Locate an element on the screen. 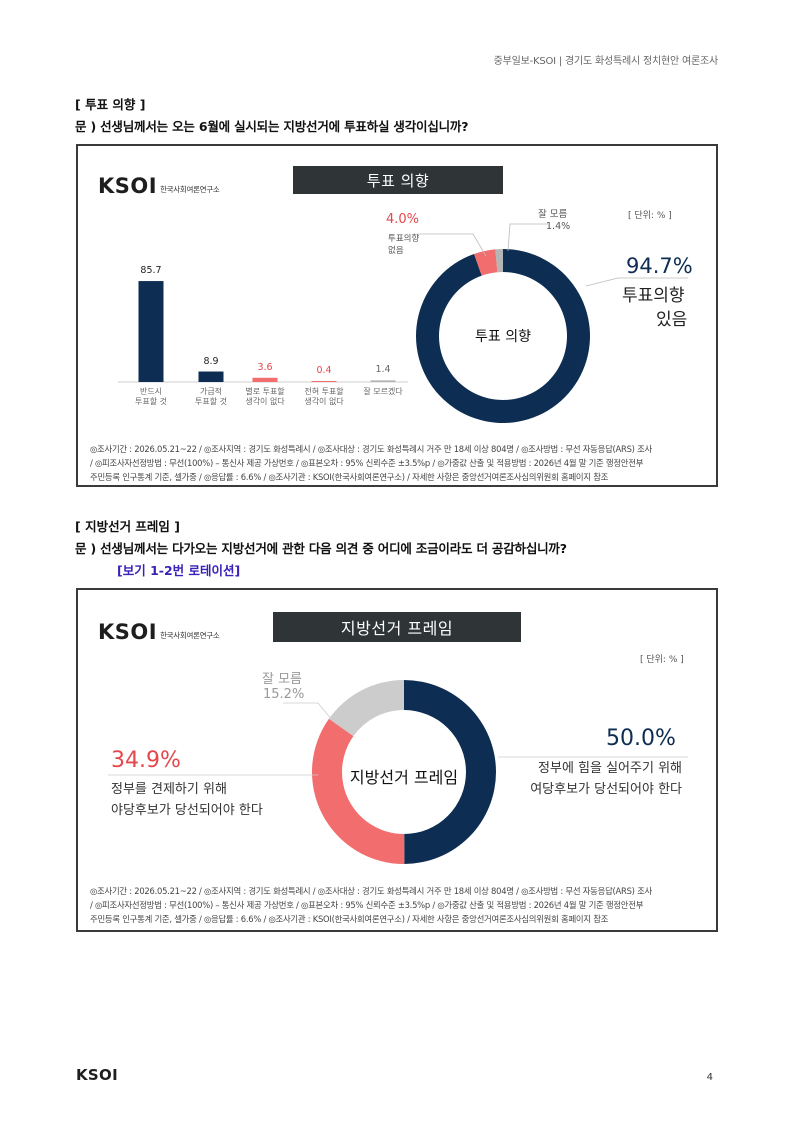  label-right-line-1: 정부에 힘을 실어주기 위해 is located at coordinates (610, 768).